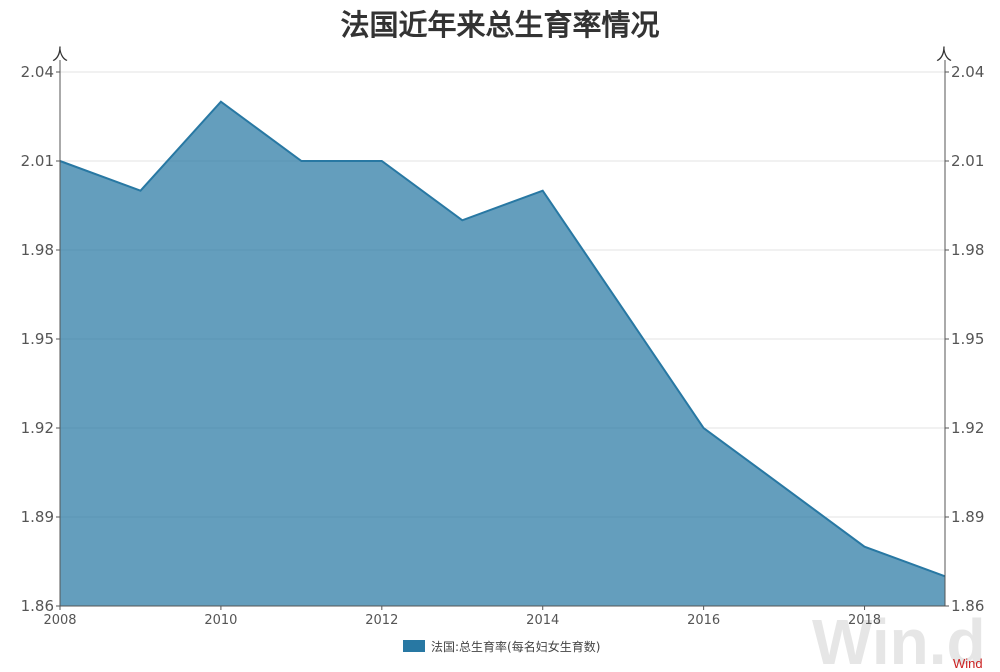 The height and width of the screenshot is (672, 1000). Describe the element at coordinates (542, 620) in the screenshot. I see `x-tick-label: 2014` at that location.